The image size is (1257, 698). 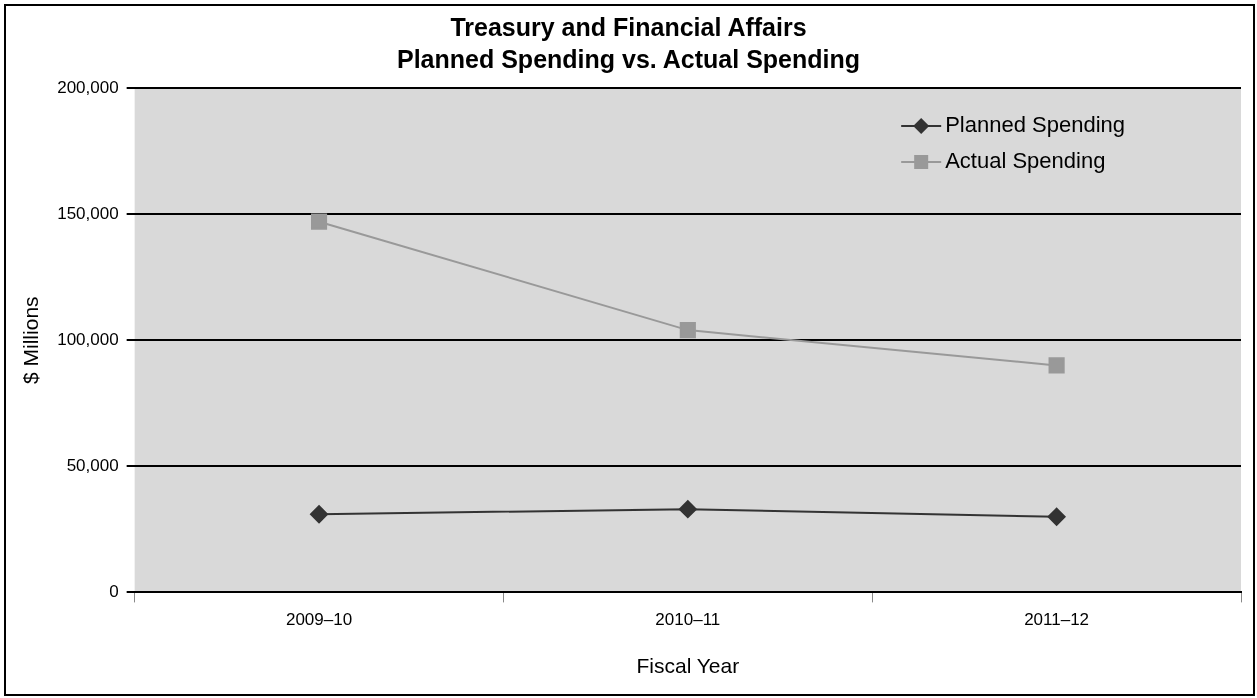 What do you see at coordinates (114, 592) in the screenshot?
I see `y-tick-label: 0` at bounding box center [114, 592].